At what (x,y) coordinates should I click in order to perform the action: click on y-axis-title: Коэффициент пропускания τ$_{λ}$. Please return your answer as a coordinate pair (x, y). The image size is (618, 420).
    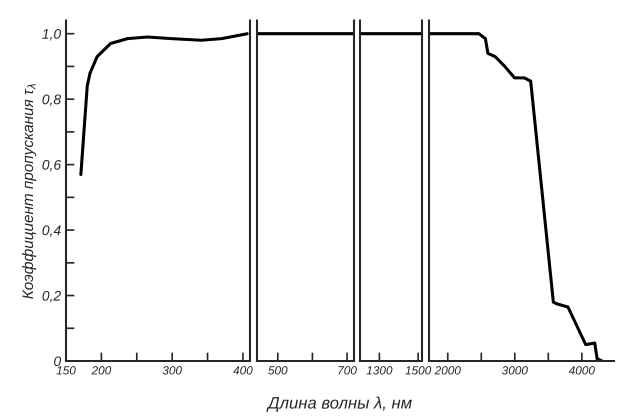
    Looking at the image, I should click on (29, 191).